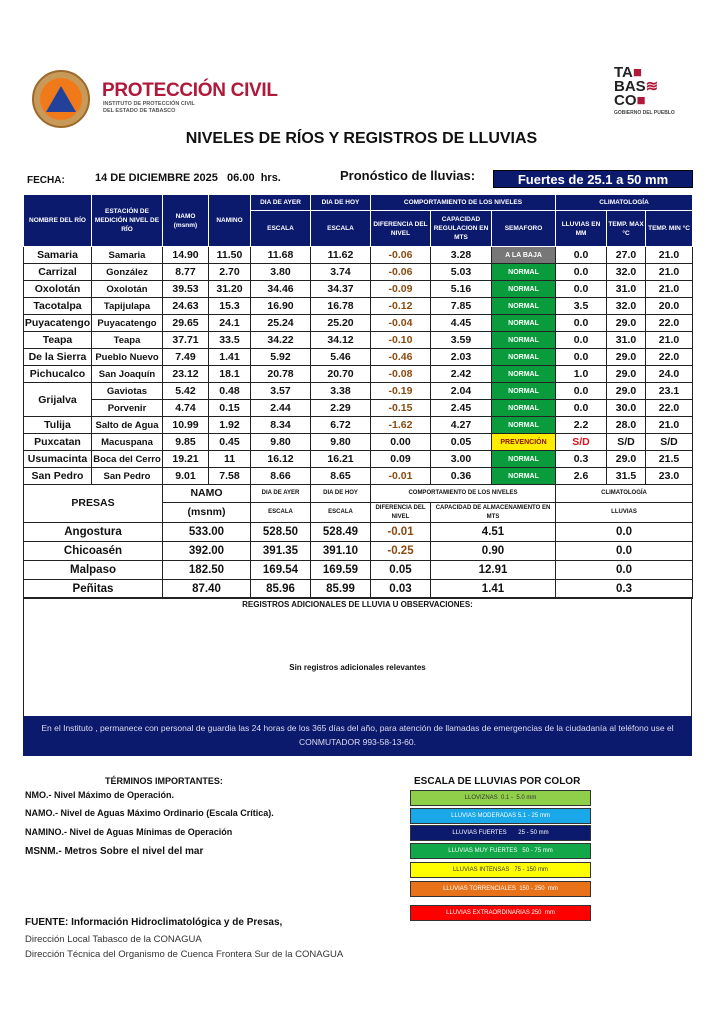  I want to click on cell-diferencia: 0.03, so click(400, 589).